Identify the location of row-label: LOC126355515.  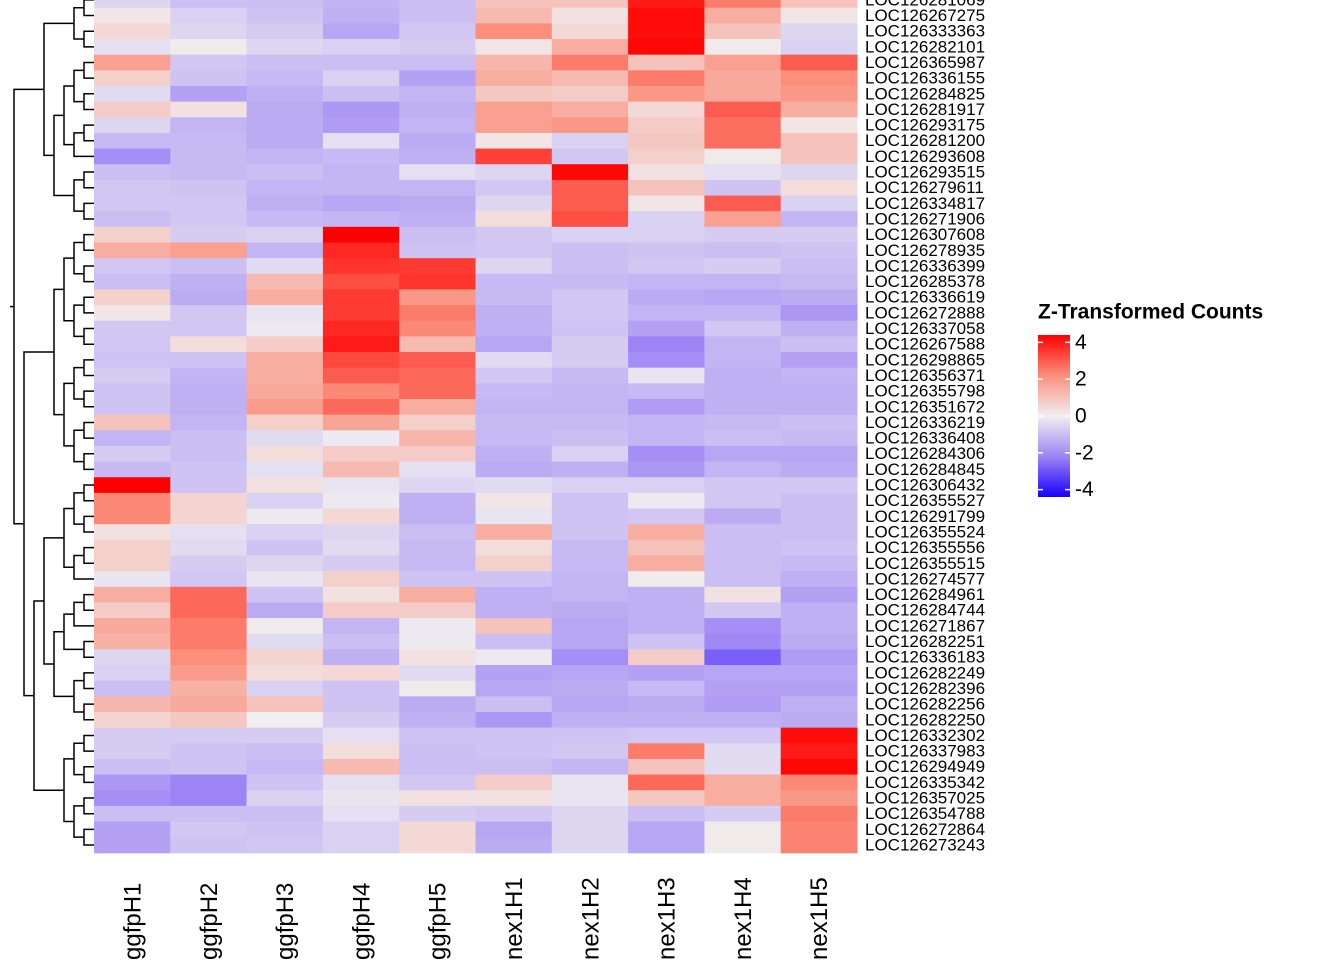
(925, 563).